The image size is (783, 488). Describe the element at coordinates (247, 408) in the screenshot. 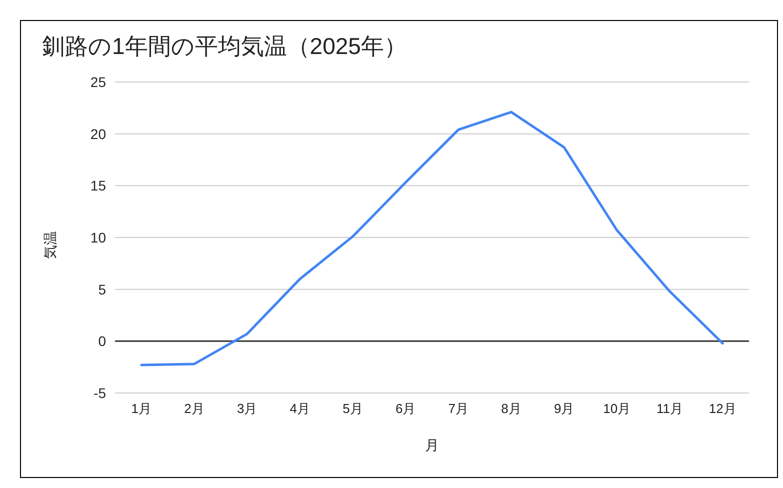

I see `x-tick-label: 3月` at that location.